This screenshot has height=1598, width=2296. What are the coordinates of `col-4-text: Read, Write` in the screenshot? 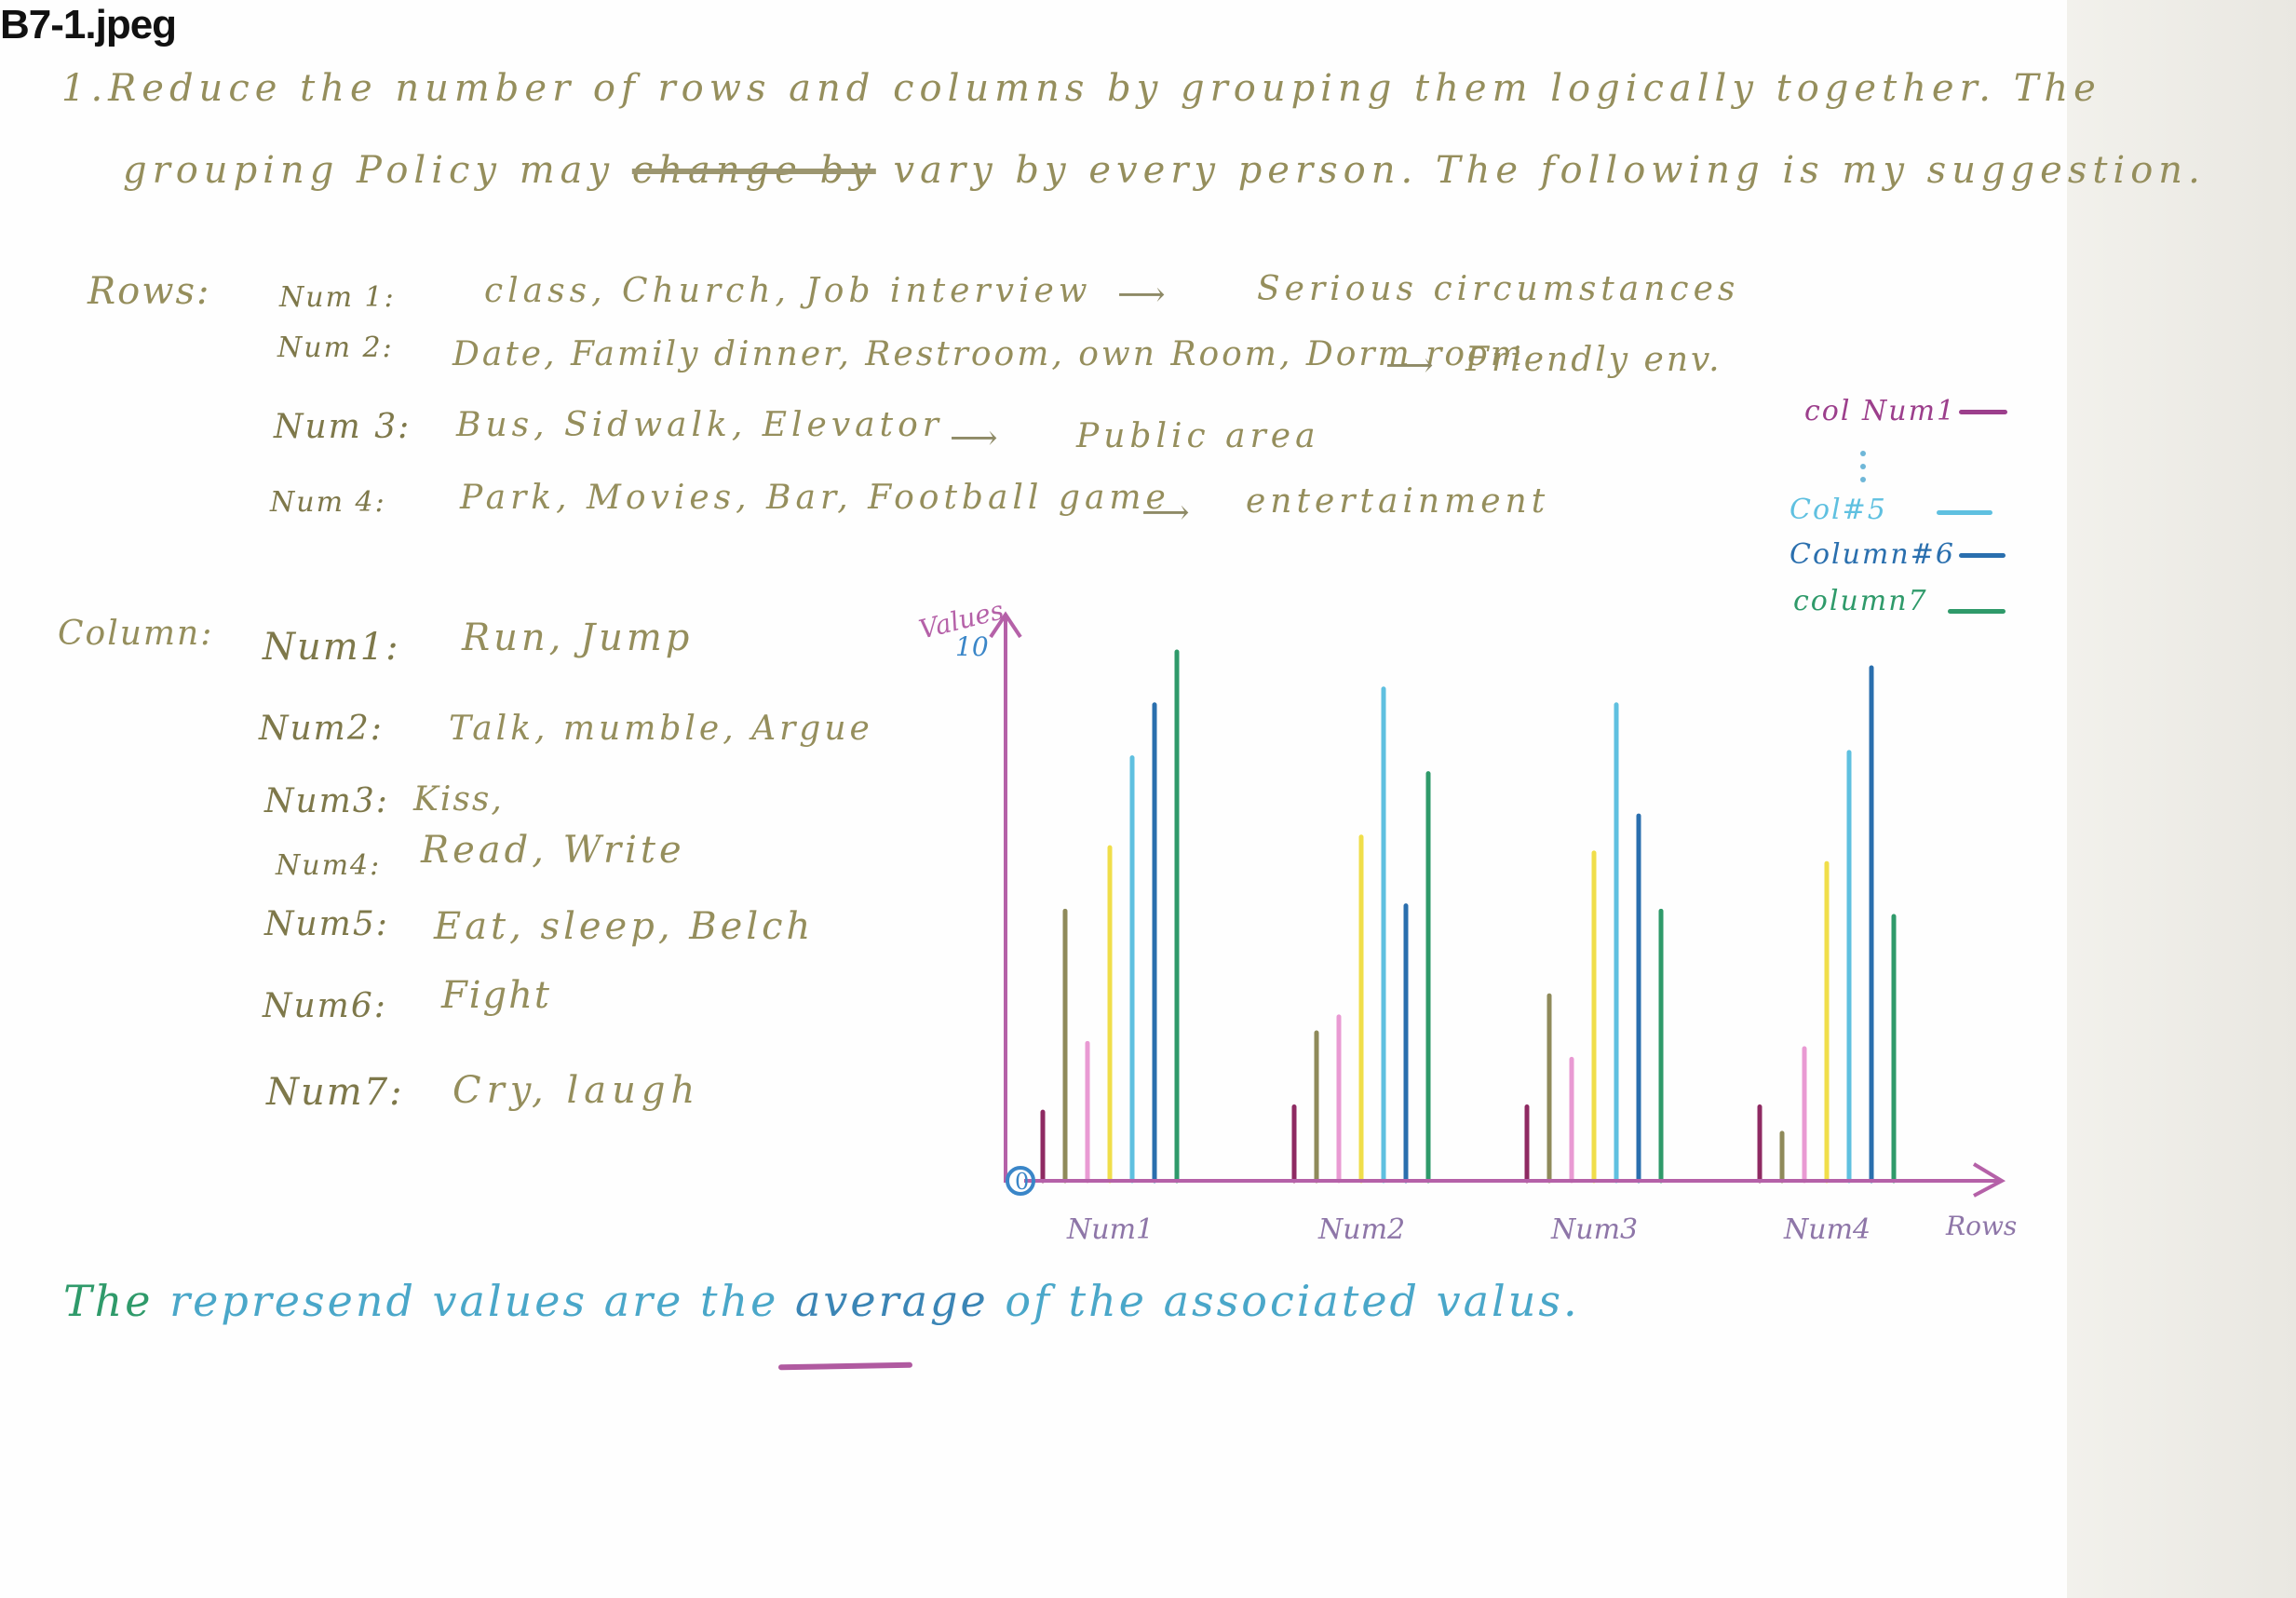 It's located at (553, 850).